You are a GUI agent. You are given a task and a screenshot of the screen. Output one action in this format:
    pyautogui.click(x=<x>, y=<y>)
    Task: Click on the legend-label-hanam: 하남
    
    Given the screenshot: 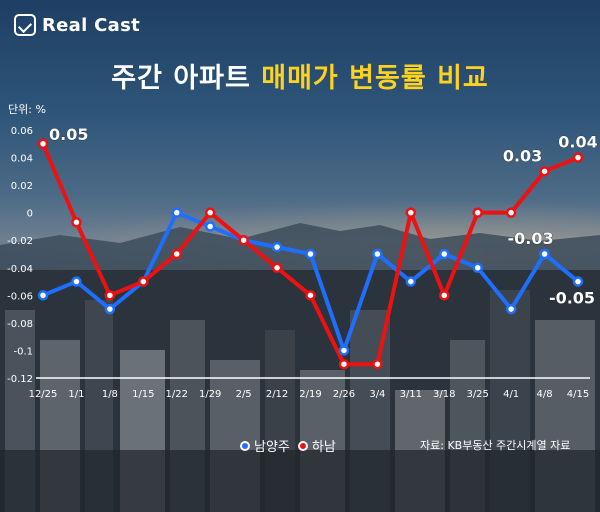 What is the action you would take?
    pyautogui.click(x=323, y=447)
    